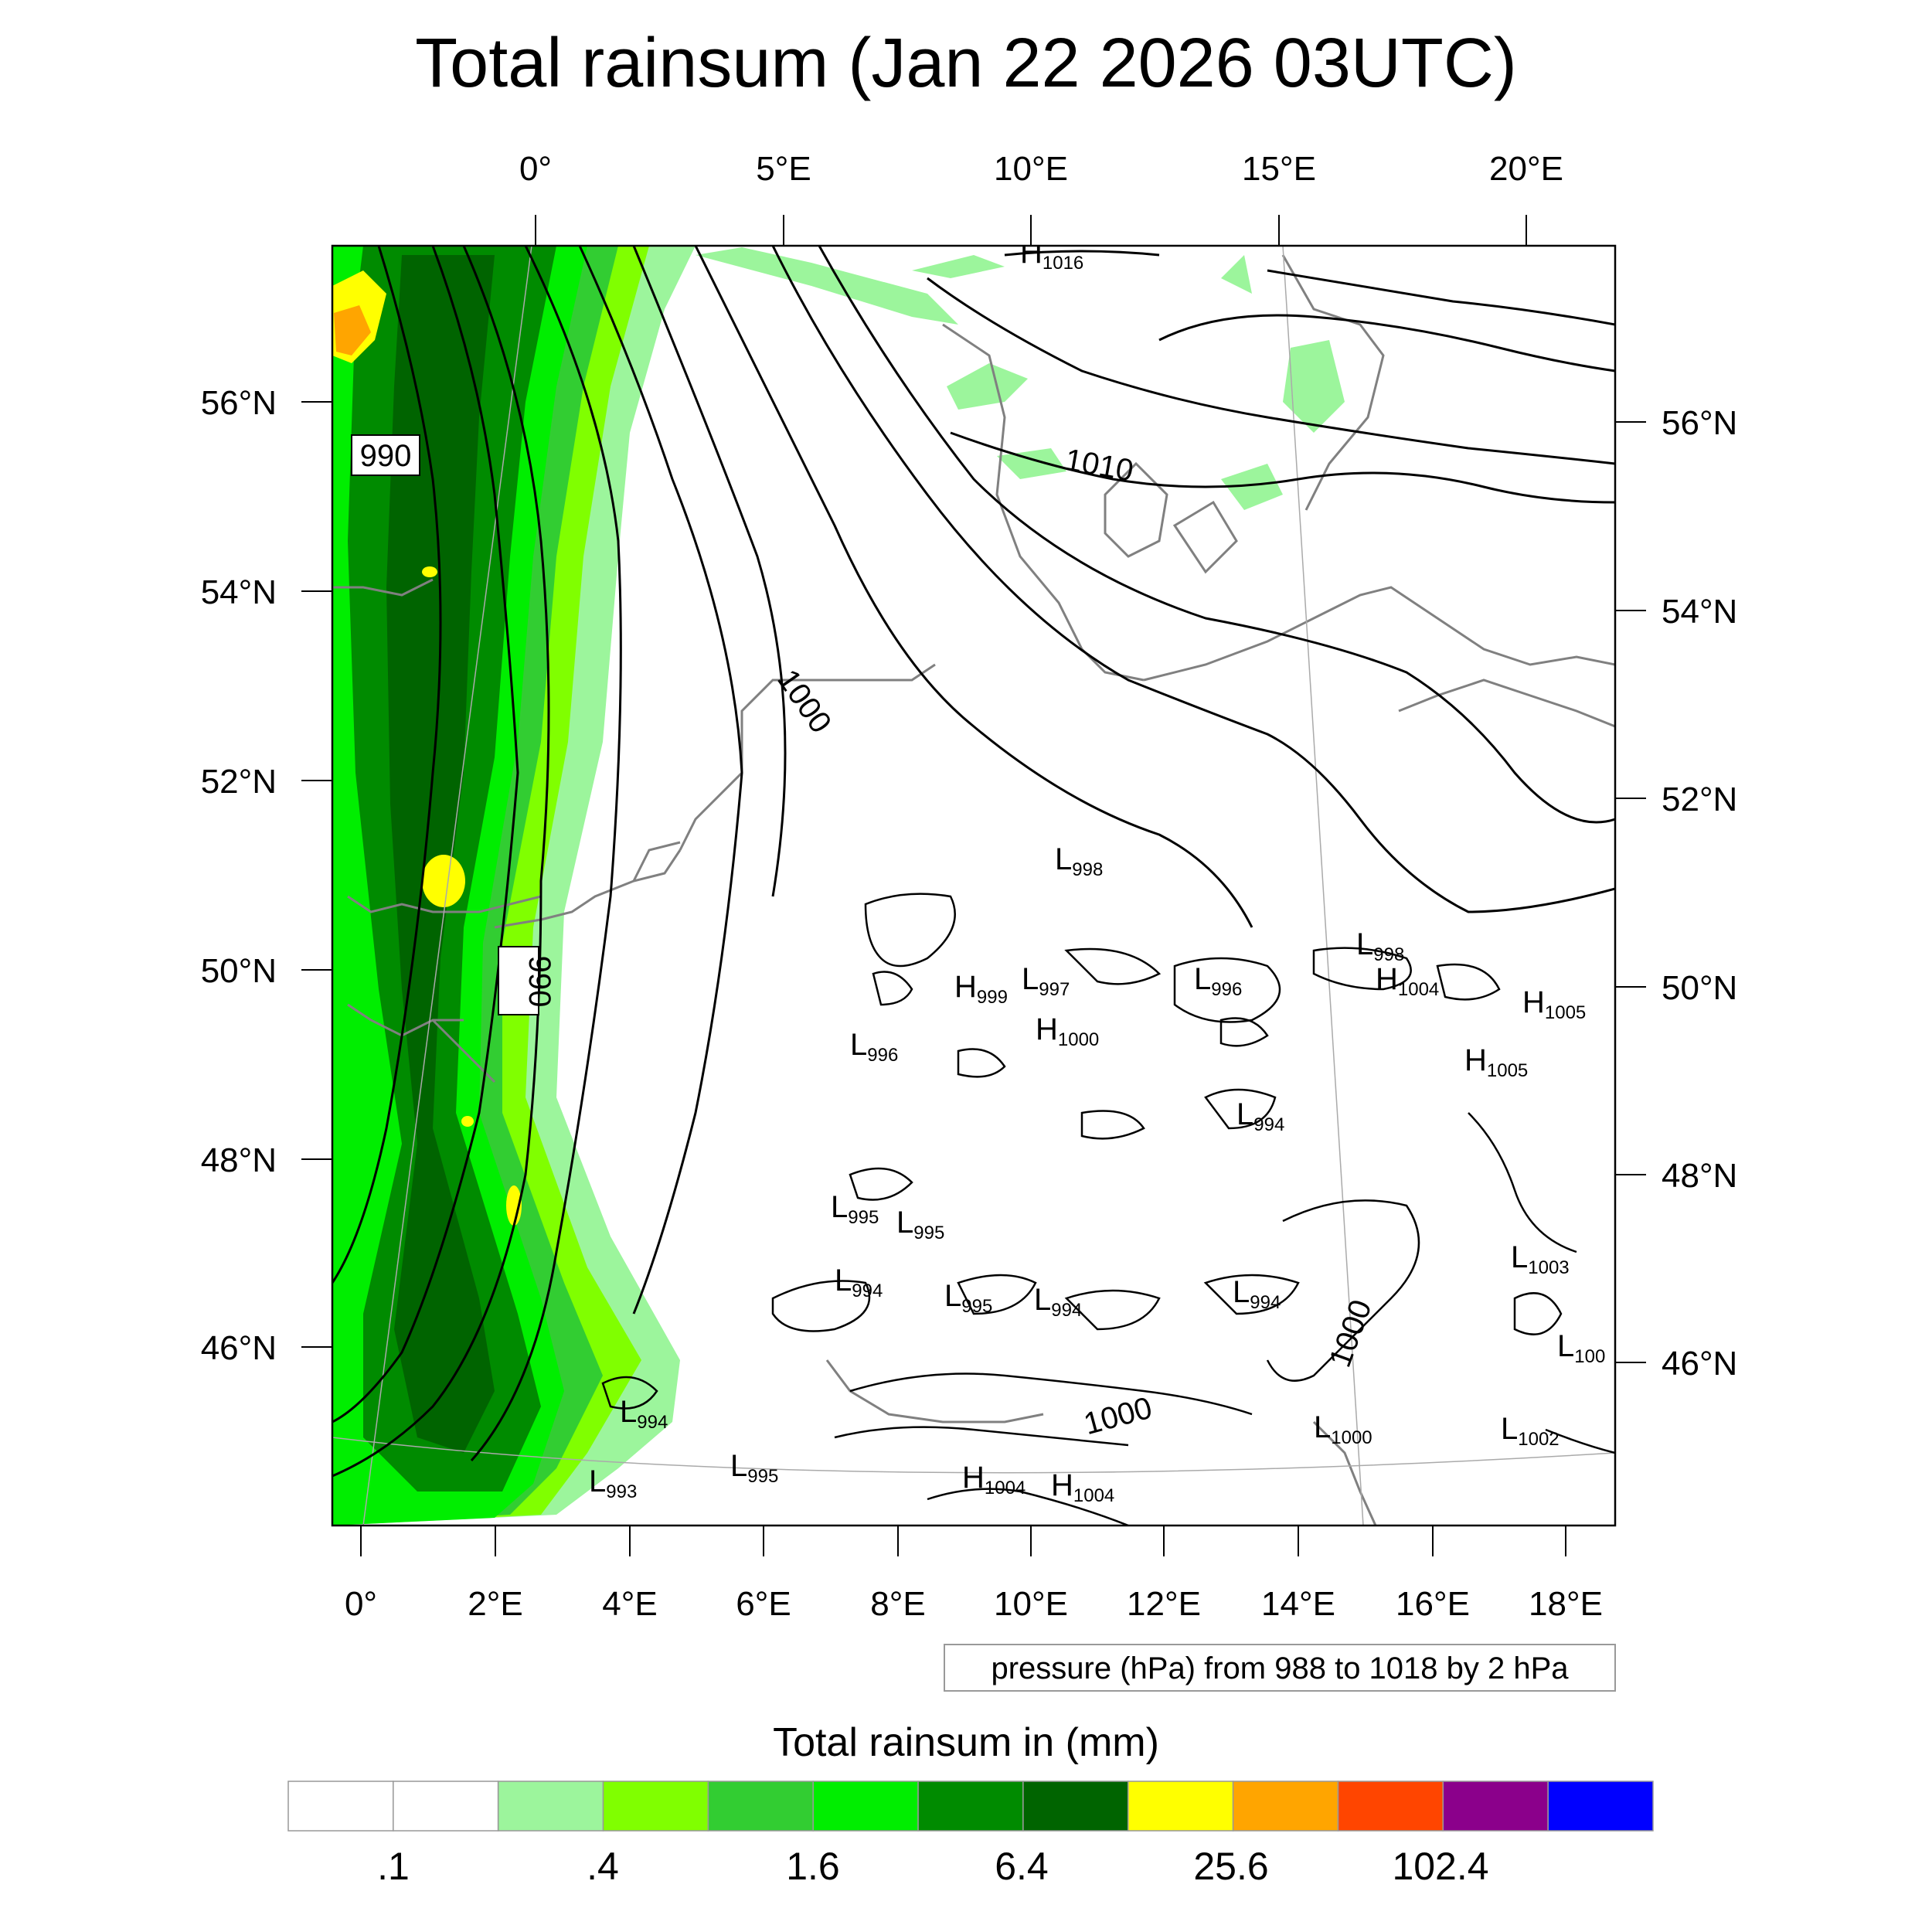 This screenshot has height=1932, width=1932. Describe the element at coordinates (1083, 1487) in the screenshot. I see `svg-text: H1004` at that location.